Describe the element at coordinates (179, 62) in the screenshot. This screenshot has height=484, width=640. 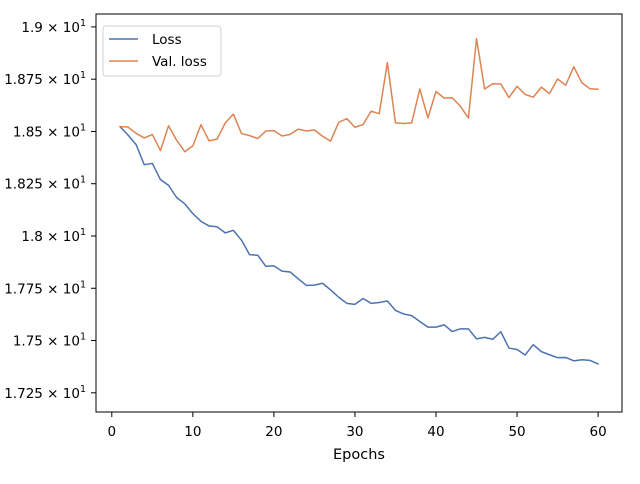
I see `legend-label-1: Val. loss` at that location.